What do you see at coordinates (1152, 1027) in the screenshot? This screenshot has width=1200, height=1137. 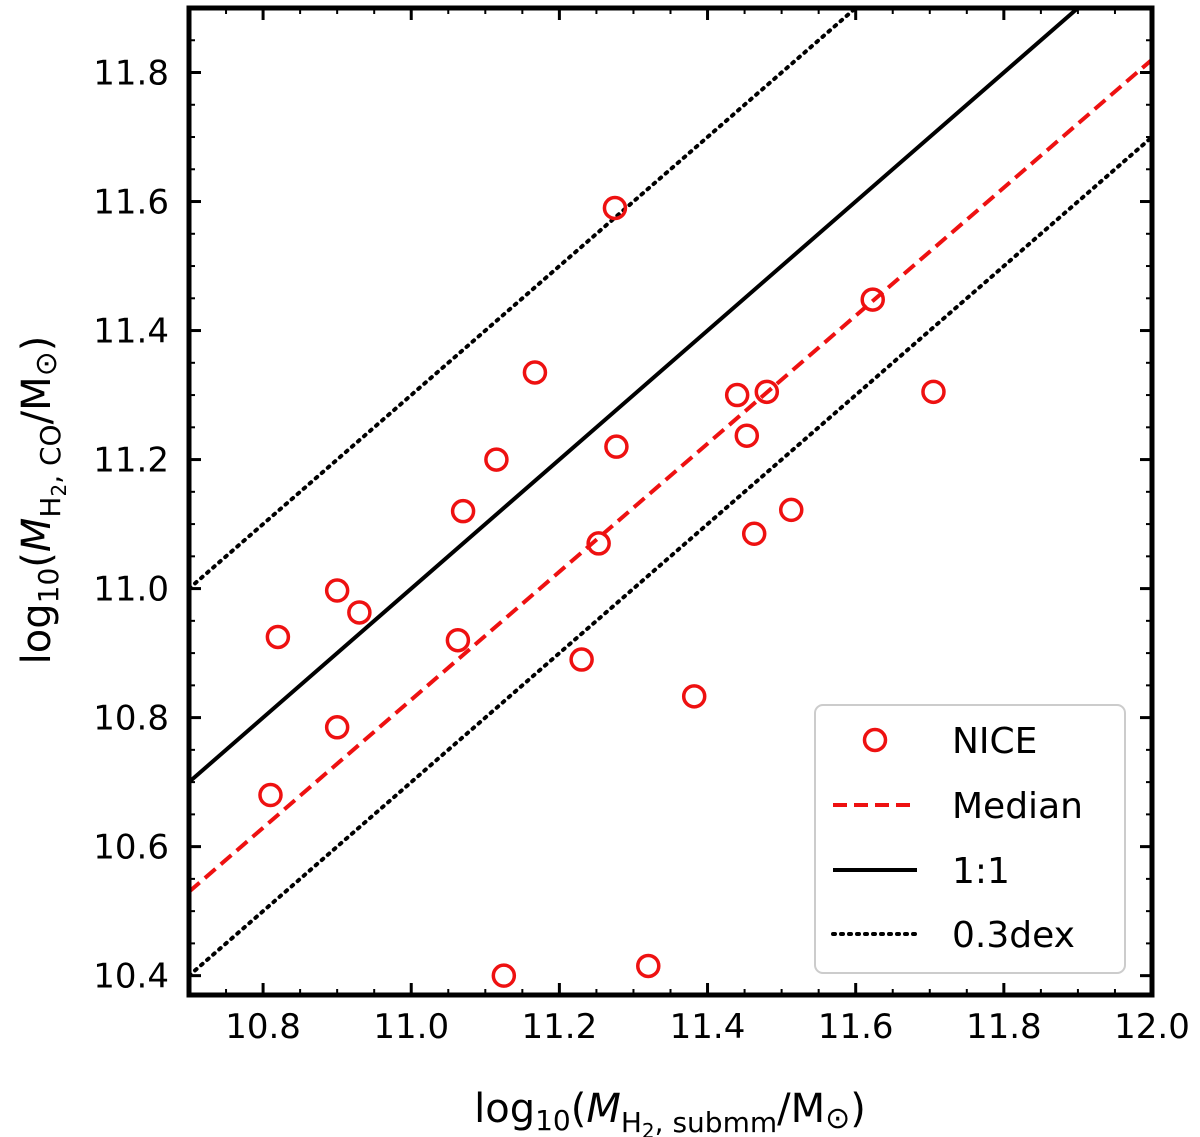 I see `x-tick-label: 12.0` at bounding box center [1152, 1027].